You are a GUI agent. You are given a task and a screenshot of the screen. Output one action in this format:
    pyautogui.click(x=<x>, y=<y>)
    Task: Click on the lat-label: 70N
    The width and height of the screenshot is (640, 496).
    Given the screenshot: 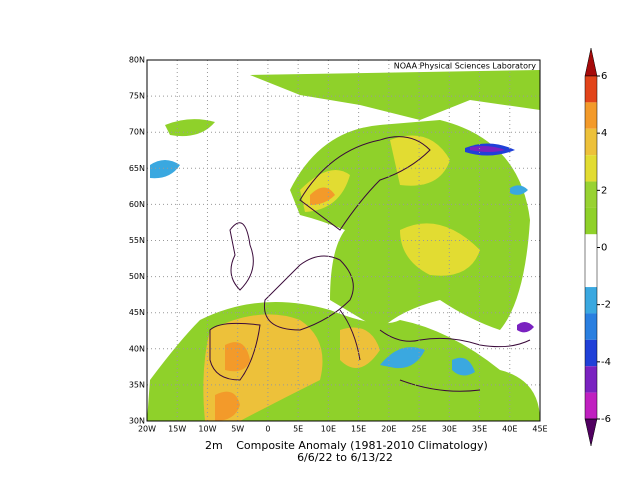 What is the action you would take?
    pyautogui.click(x=137, y=132)
    